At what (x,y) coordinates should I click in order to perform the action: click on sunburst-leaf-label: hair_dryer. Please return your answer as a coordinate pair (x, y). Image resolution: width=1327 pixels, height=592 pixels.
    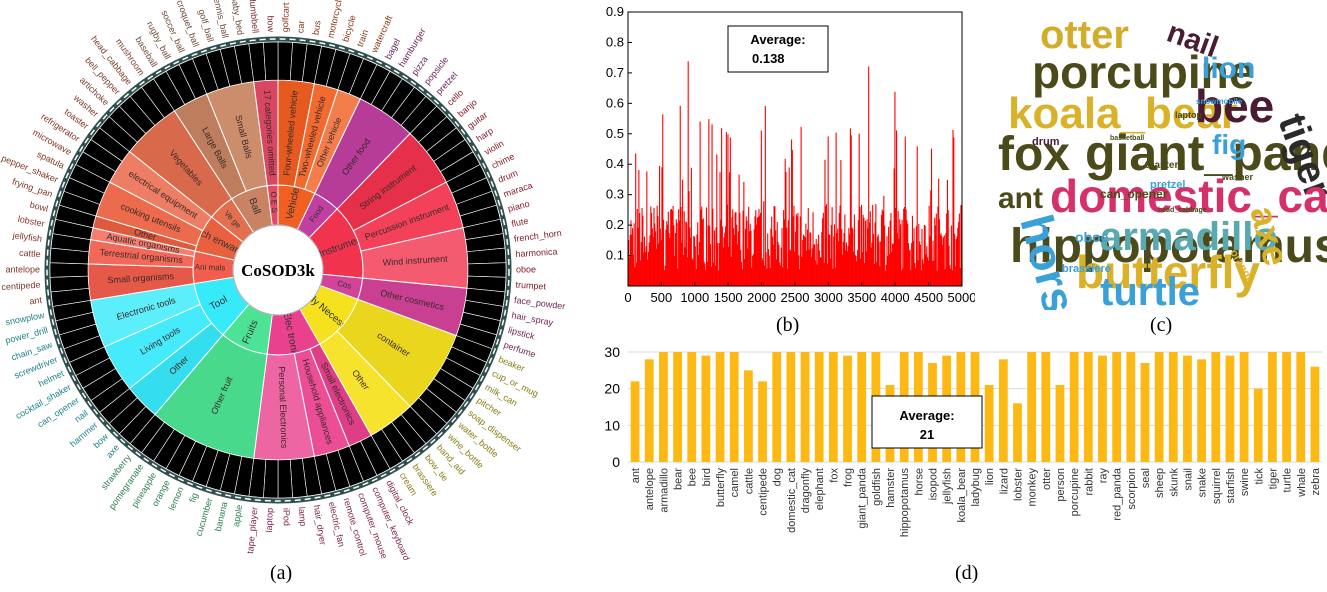
    Looking at the image, I should click on (320, 525).